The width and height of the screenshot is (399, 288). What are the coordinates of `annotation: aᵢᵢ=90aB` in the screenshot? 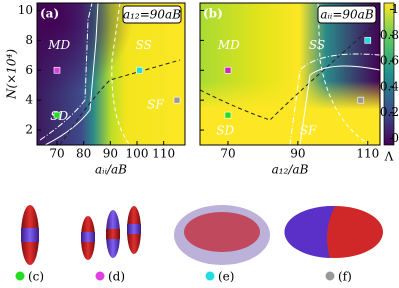 It's located at (346, 15).